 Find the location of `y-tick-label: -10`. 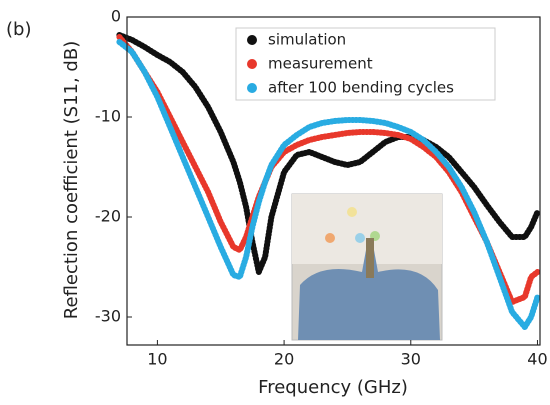

y-tick-label: -10 is located at coordinates (108, 116).